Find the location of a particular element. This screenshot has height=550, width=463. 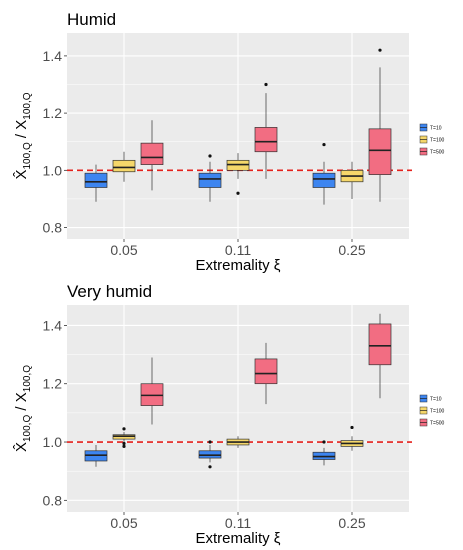

panel-title: Very humid is located at coordinates (109, 291).